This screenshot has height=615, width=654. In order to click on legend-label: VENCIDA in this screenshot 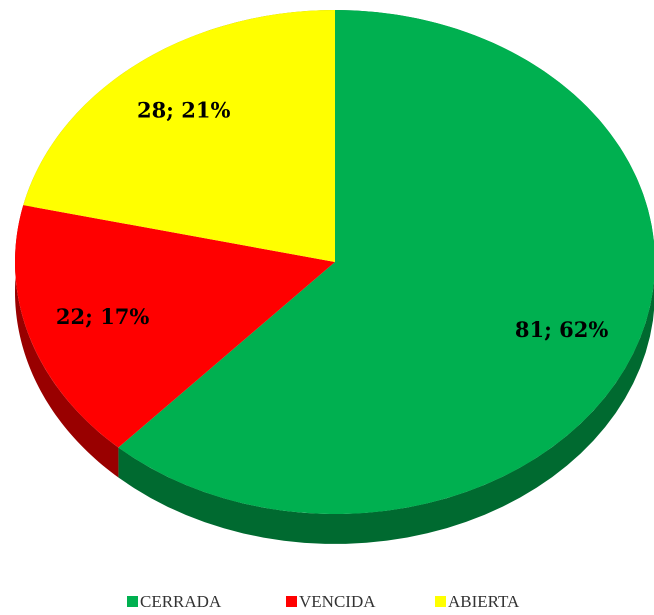, I will do `click(337, 601)`.